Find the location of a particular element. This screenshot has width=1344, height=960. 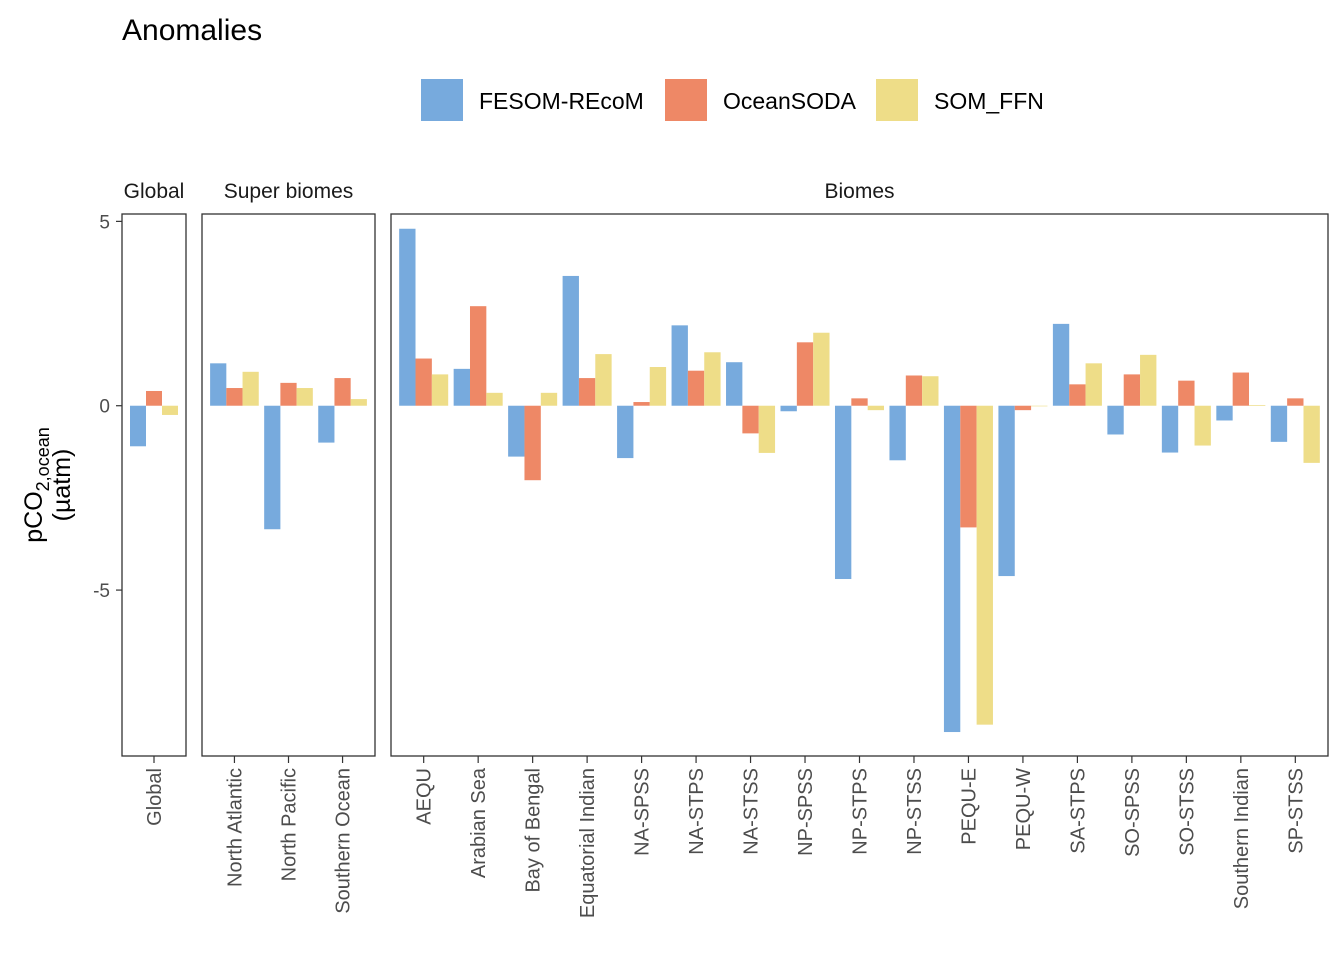

bar-som-ffn-so-spss is located at coordinates (1148, 380).